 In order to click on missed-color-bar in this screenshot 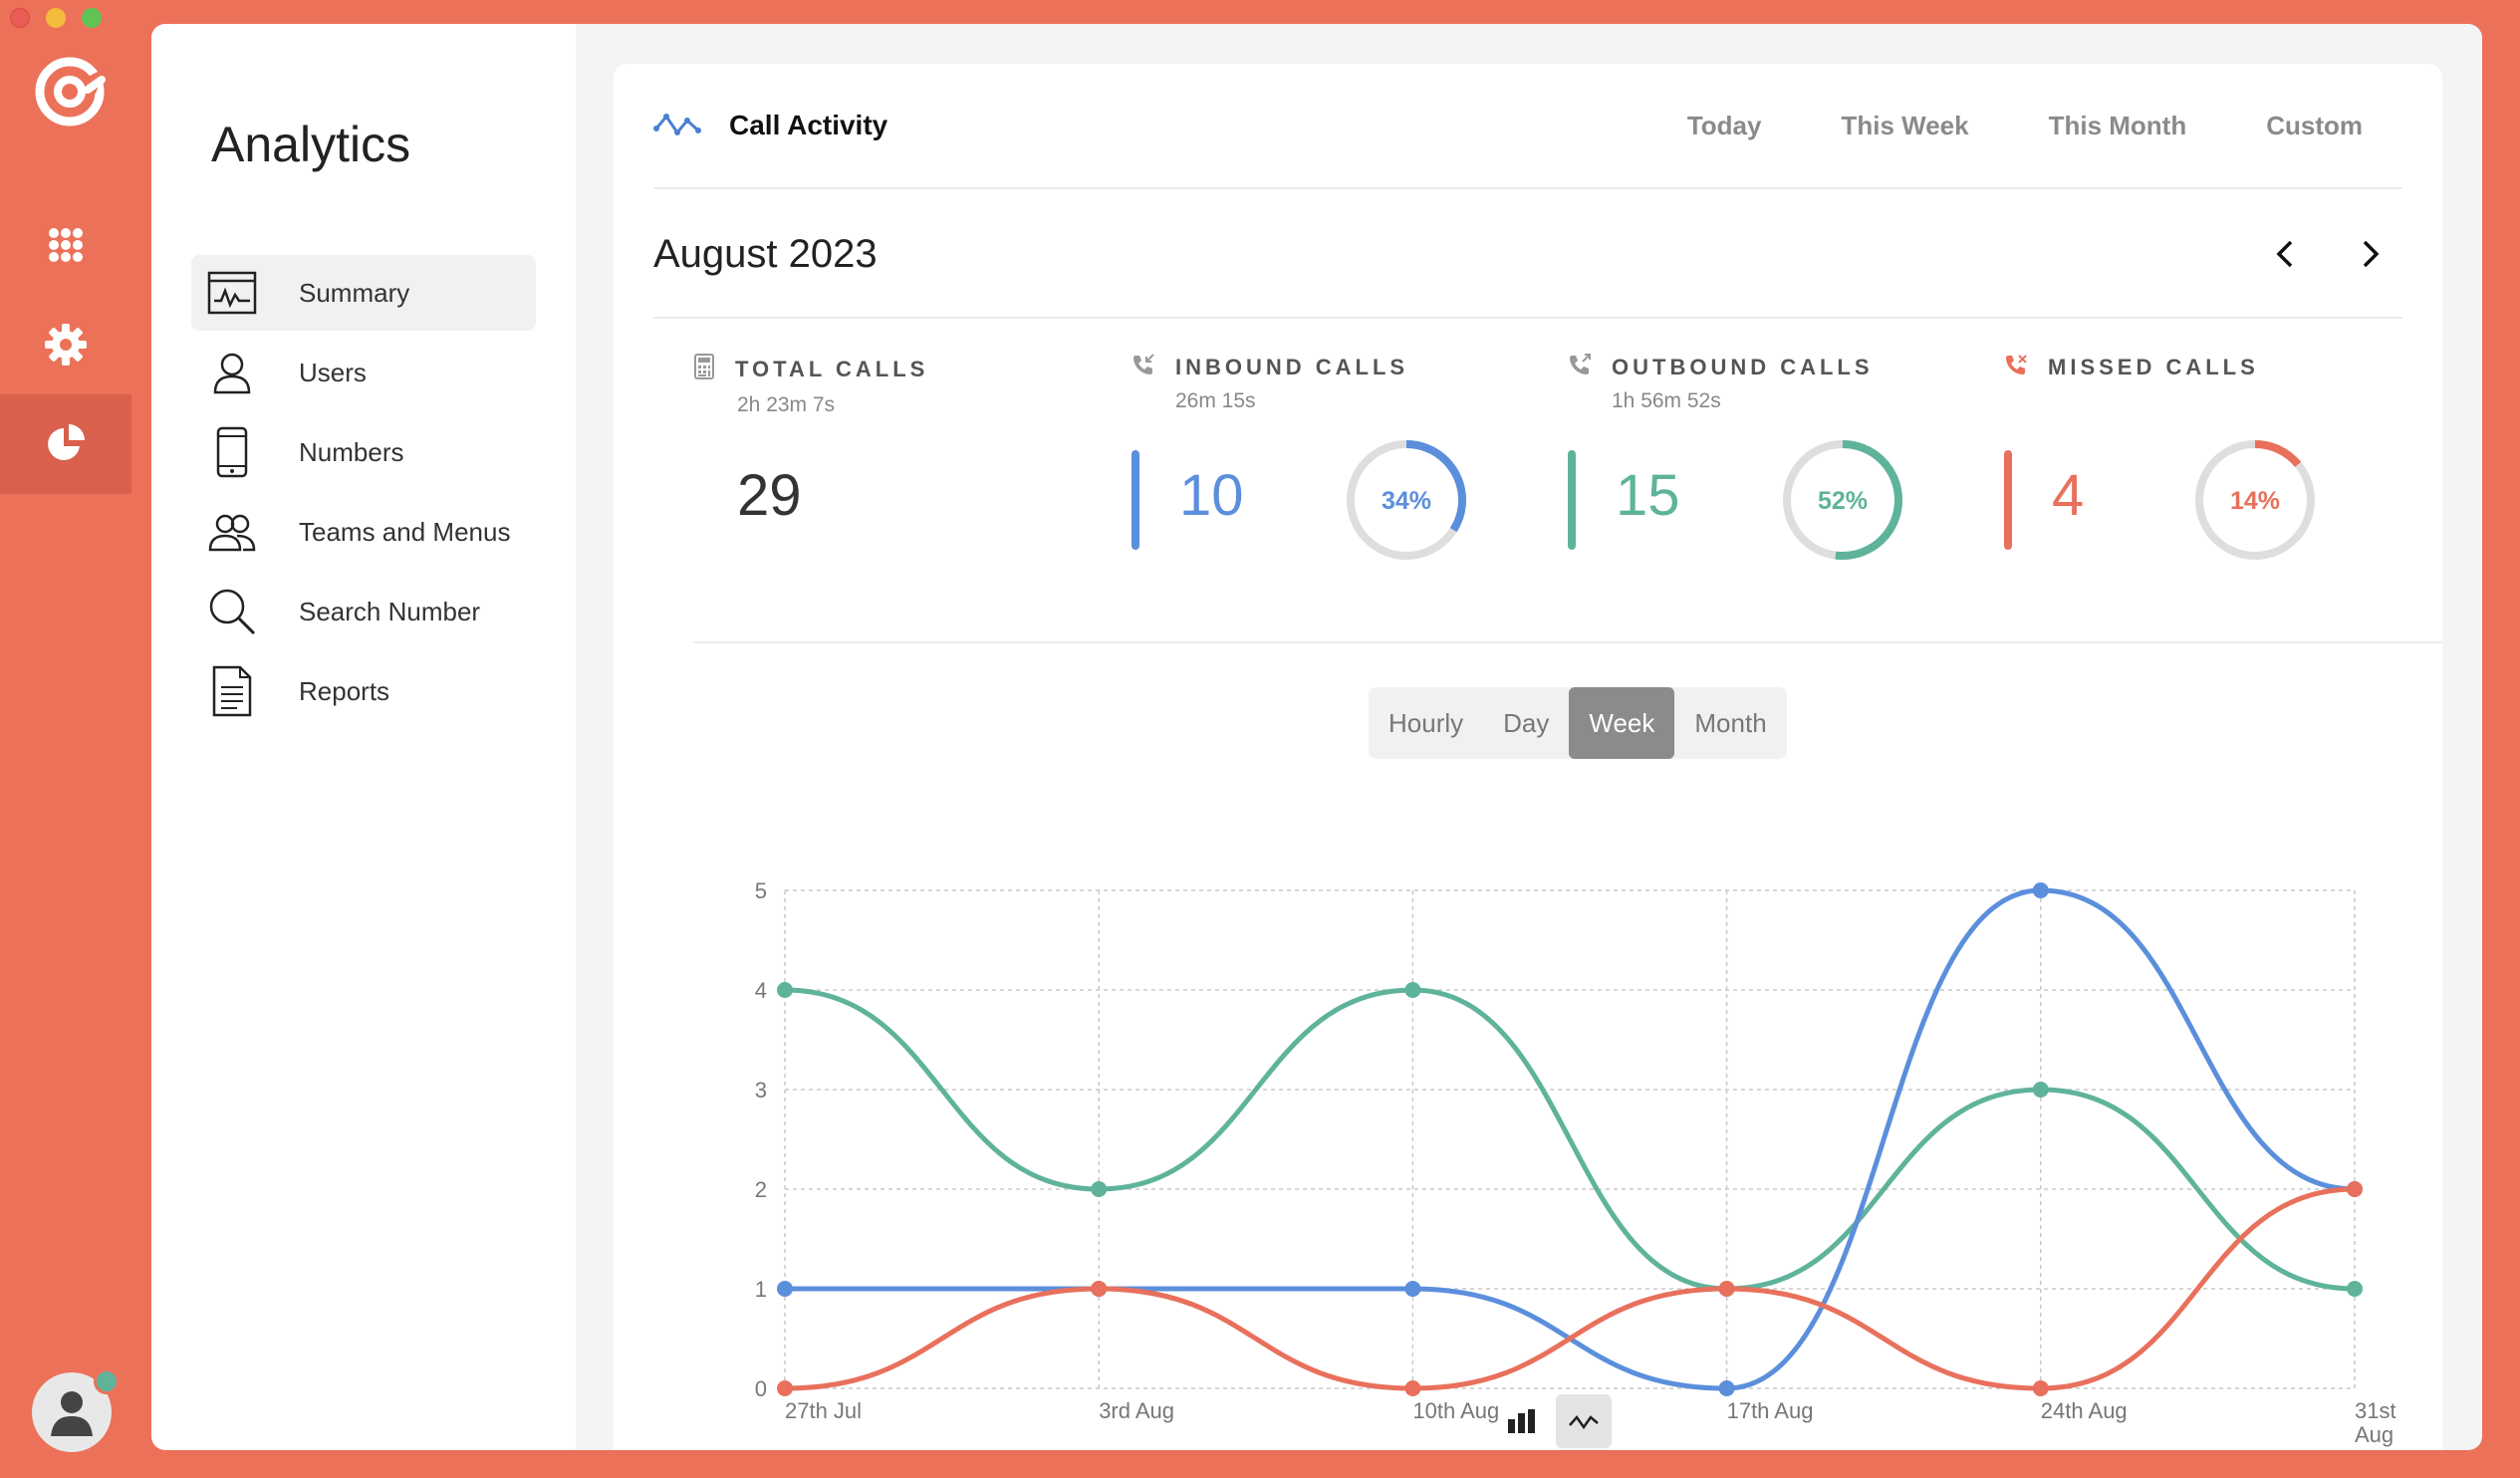, I will do `click(2008, 500)`.